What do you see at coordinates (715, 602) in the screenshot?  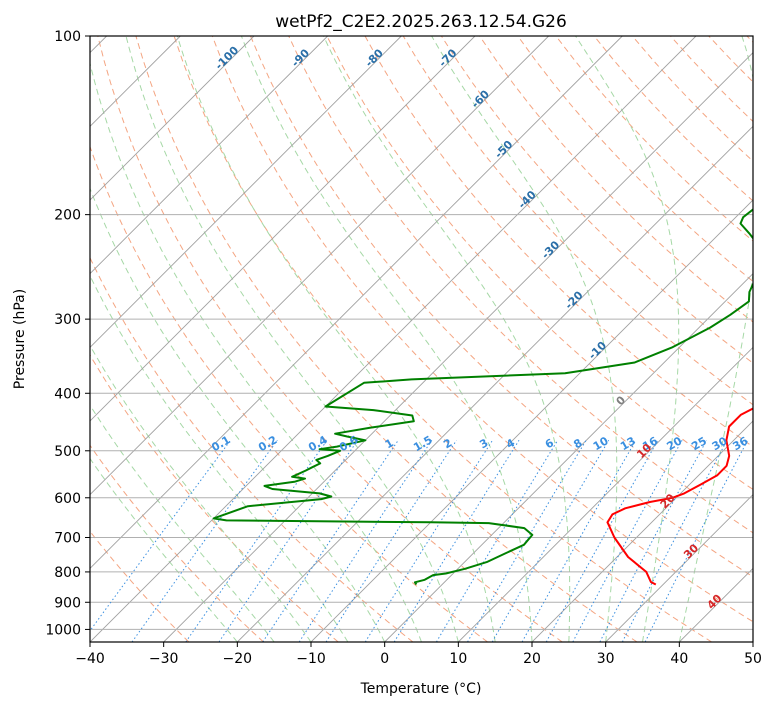 I see `isotherm-label: 40` at bounding box center [715, 602].